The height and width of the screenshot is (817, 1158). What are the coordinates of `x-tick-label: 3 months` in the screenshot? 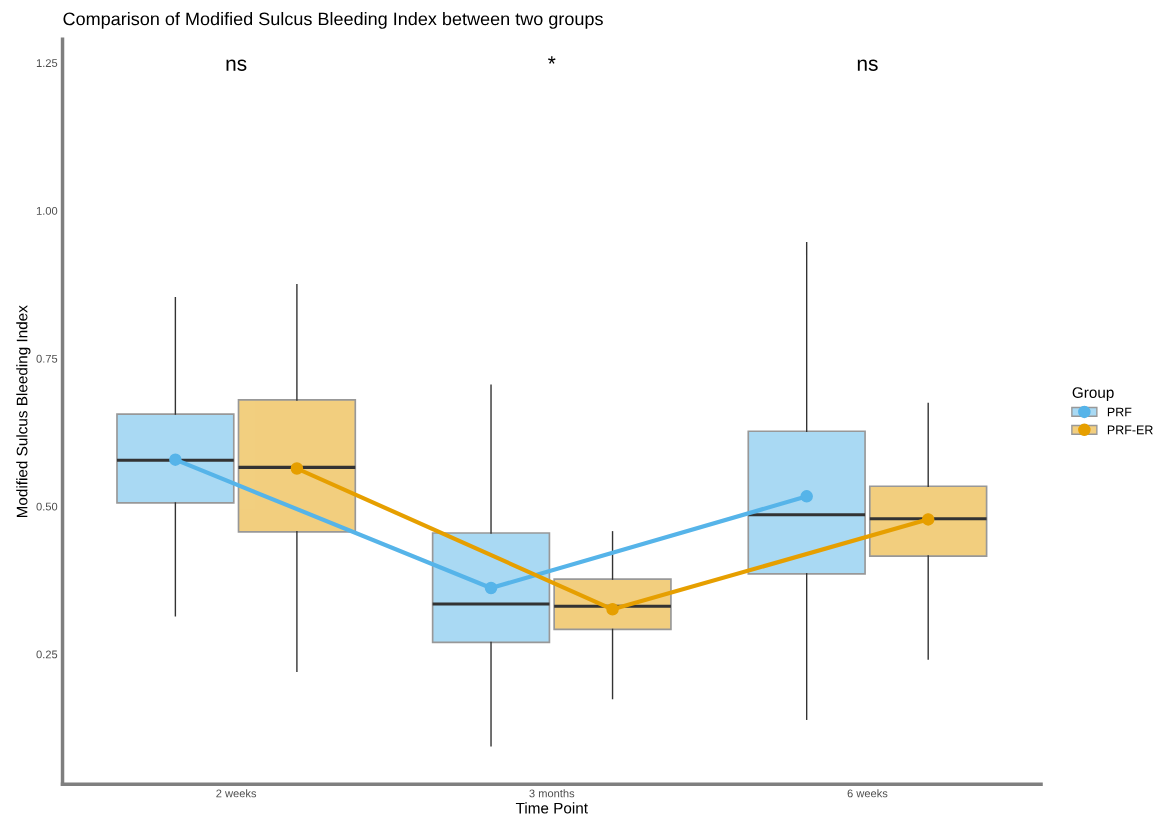 It's located at (552, 793).